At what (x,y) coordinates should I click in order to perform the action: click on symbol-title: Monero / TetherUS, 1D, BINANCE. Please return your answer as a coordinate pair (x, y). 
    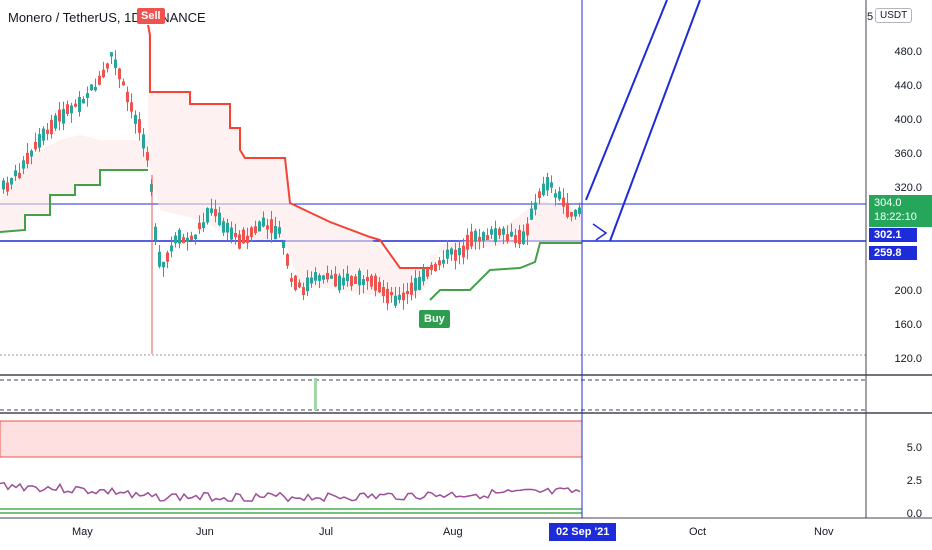
    Looking at the image, I should click on (107, 17).